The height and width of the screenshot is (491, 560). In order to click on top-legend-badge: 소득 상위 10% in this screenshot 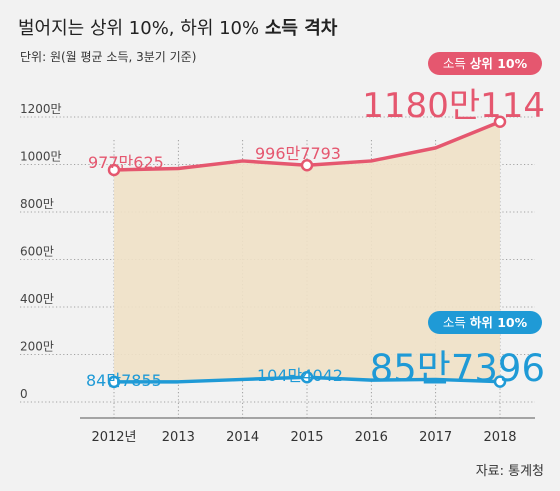, I will do `click(485, 63)`.